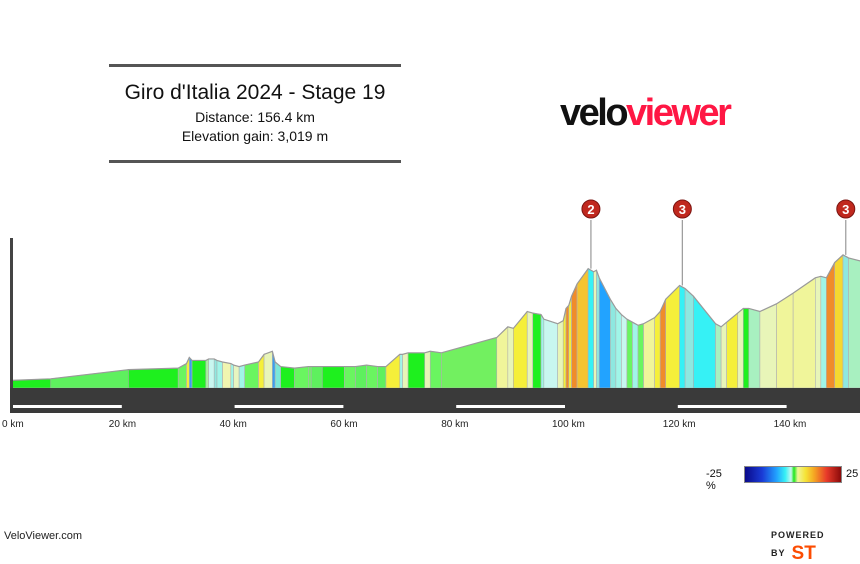  I want to click on veloviewer-logo: veloviewer, so click(646, 113).